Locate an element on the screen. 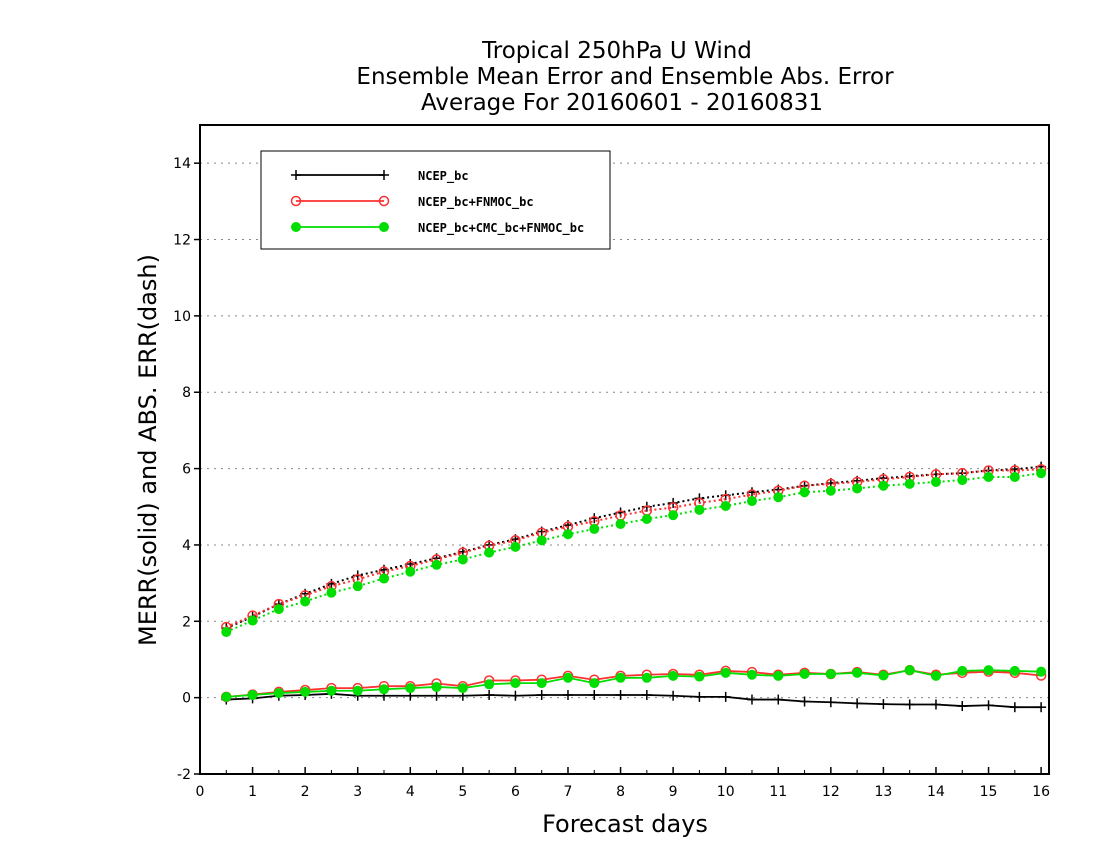 This screenshot has height=850, width=1100. y-tick-label: 4 is located at coordinates (186, 546).